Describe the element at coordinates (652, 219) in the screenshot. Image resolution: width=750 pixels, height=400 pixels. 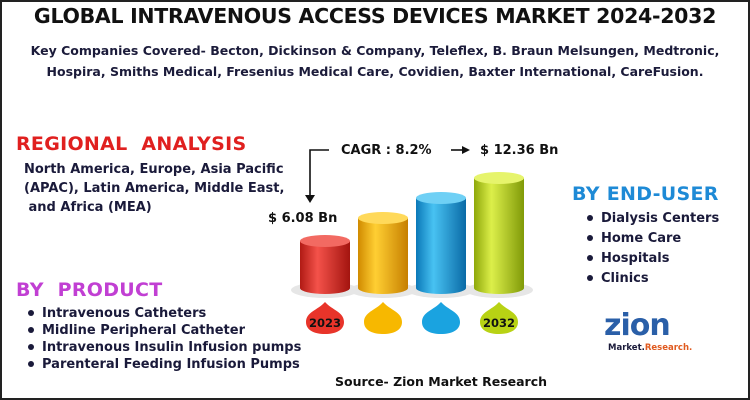
I see `end-user-item: Dialysis Centers` at that location.